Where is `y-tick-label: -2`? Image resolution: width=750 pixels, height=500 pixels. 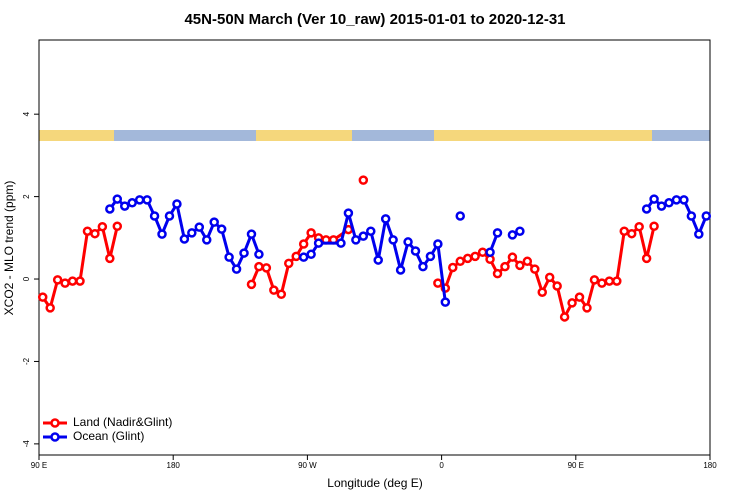 y-tick-label: -2 is located at coordinates (26, 361).